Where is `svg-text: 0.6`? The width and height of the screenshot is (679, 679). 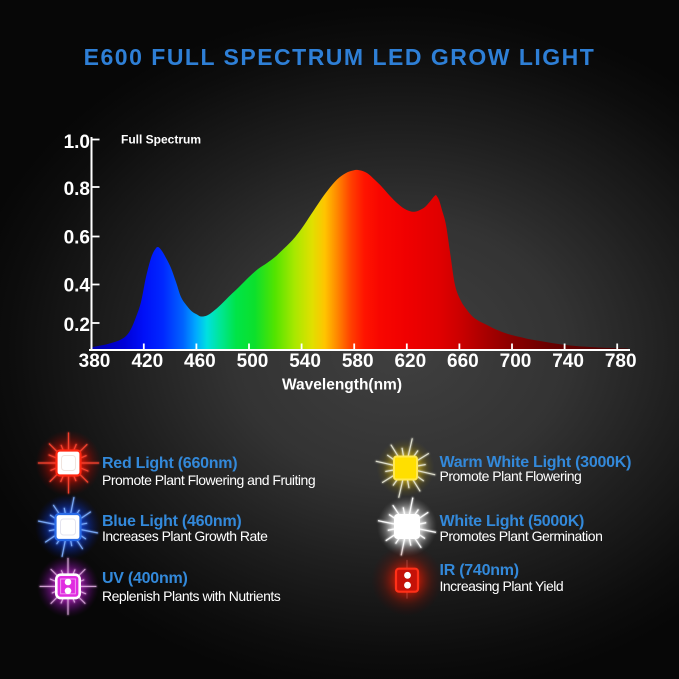 svg-text: 0.6 is located at coordinates (77, 238).